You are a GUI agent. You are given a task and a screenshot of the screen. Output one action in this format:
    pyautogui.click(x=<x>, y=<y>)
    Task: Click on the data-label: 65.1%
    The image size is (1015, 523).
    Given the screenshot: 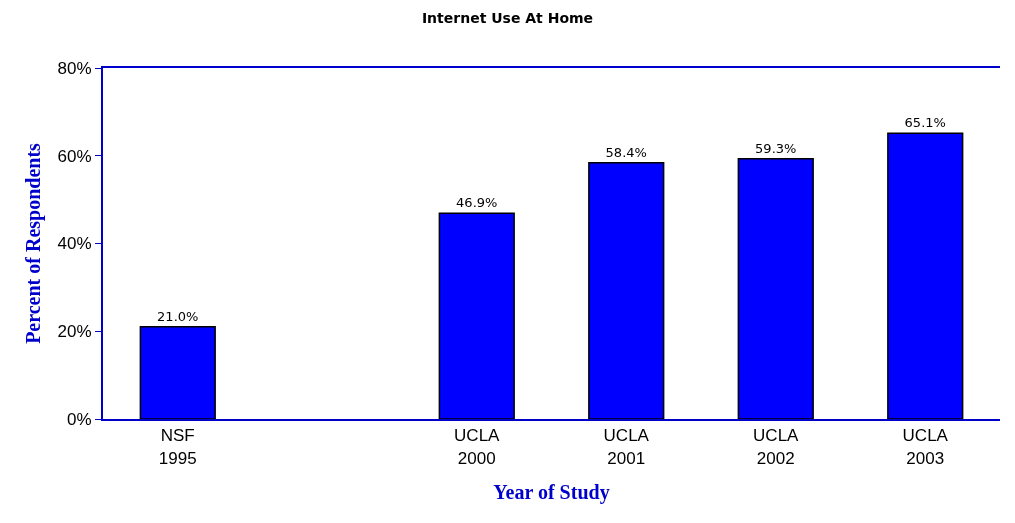 What is the action you would take?
    pyautogui.click(x=925, y=123)
    